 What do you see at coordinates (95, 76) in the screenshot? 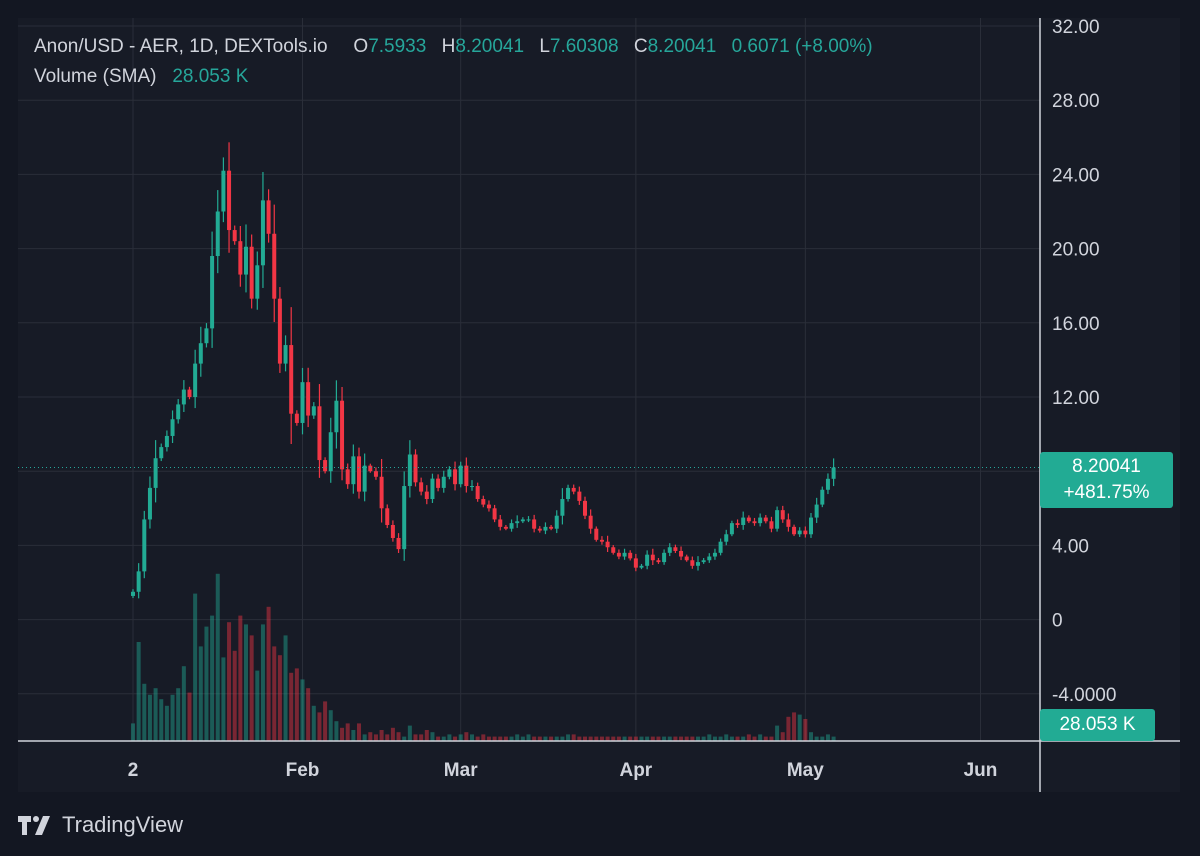
I see `volume-legend-label: Volume (SMA)` at bounding box center [95, 76].